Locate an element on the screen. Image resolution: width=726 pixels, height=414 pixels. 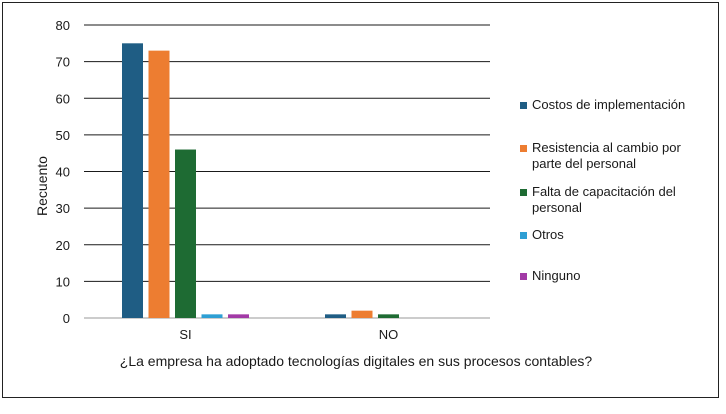
y-tick-label: 80 is located at coordinates (63, 25).